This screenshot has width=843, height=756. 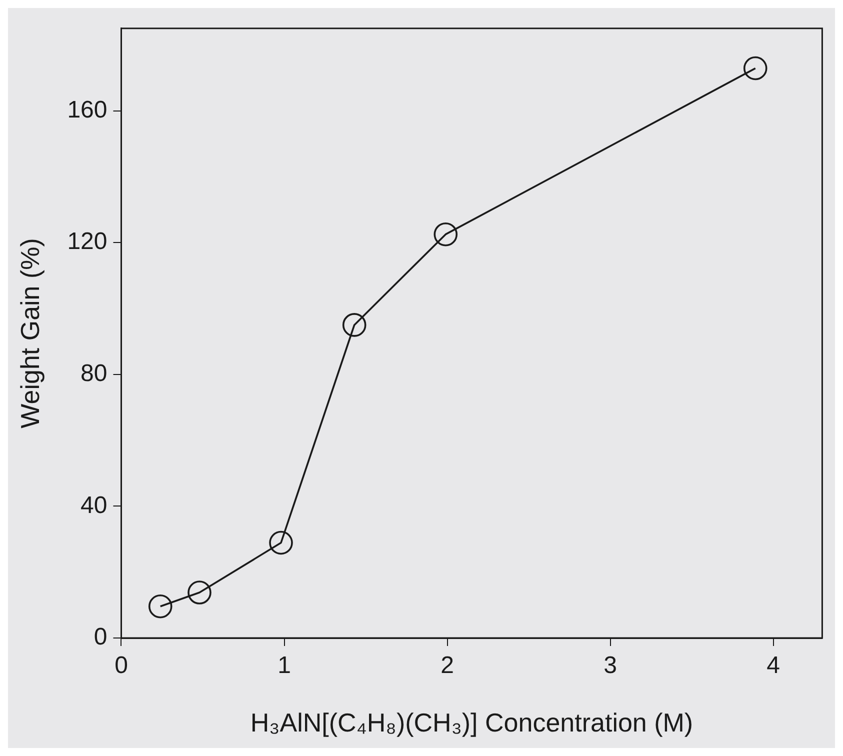 I want to click on y-tick-label: 120, so click(x=87, y=242).